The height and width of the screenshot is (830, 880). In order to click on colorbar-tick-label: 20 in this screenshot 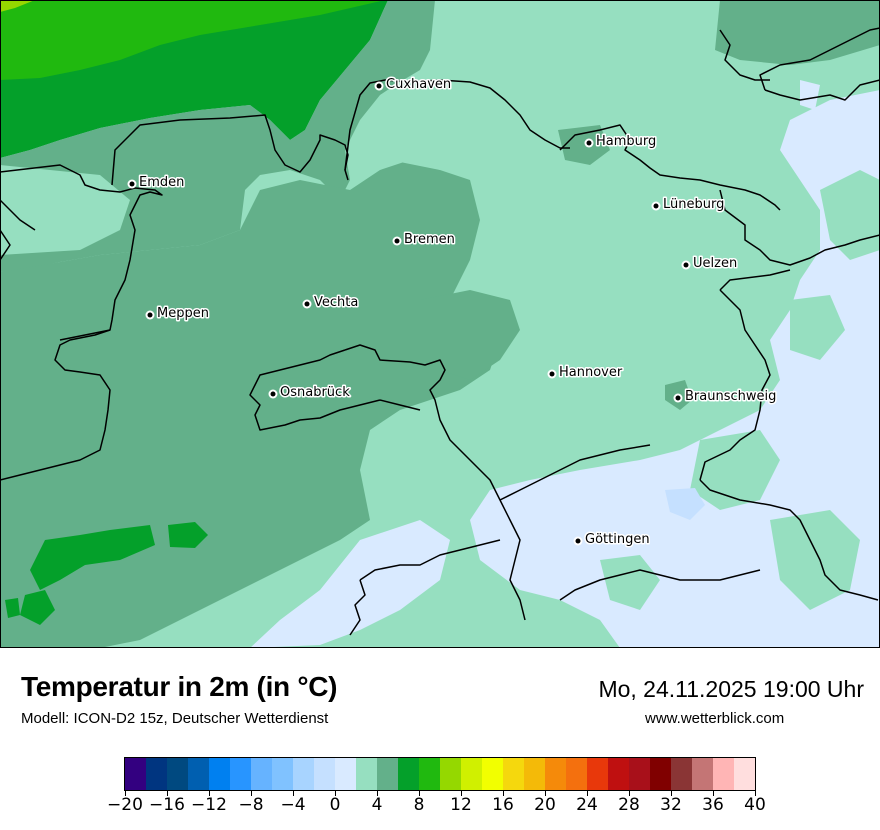, I will do `click(545, 805)`.